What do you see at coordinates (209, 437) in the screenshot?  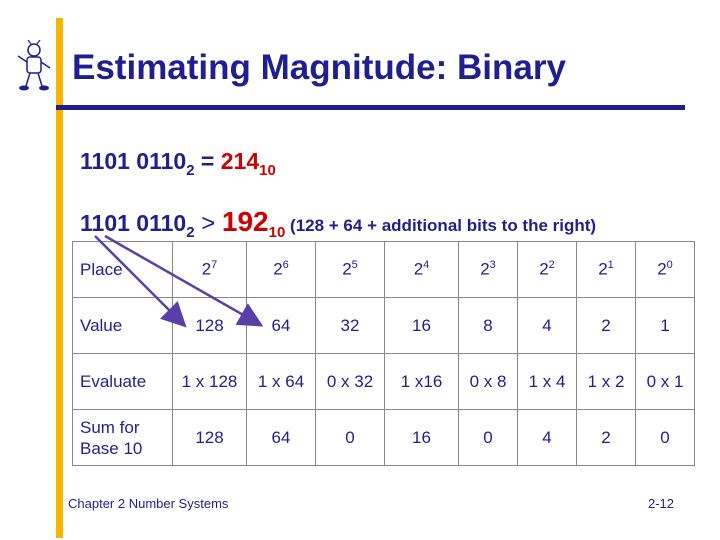 I see `sum-cell: 128` at bounding box center [209, 437].